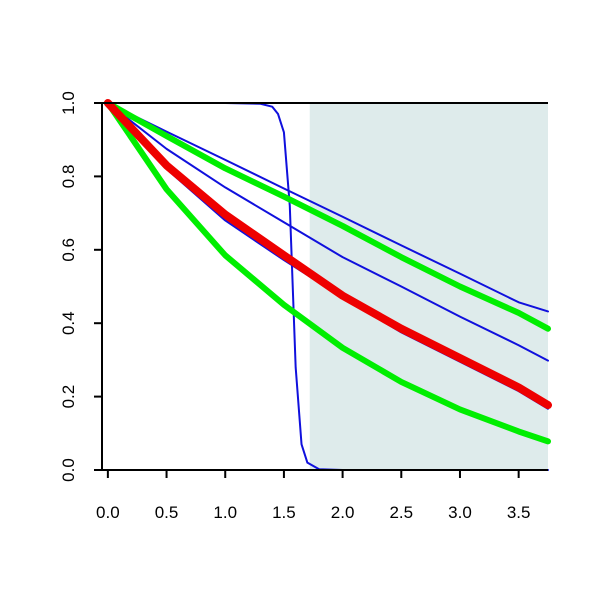 This screenshot has height=600, width=600. Describe the element at coordinates (322, 495) in the screenshot. I see `x-axis: 0.0 0.5 1.0 1.5 2.0 2.5 3.0 3.5` at that location.